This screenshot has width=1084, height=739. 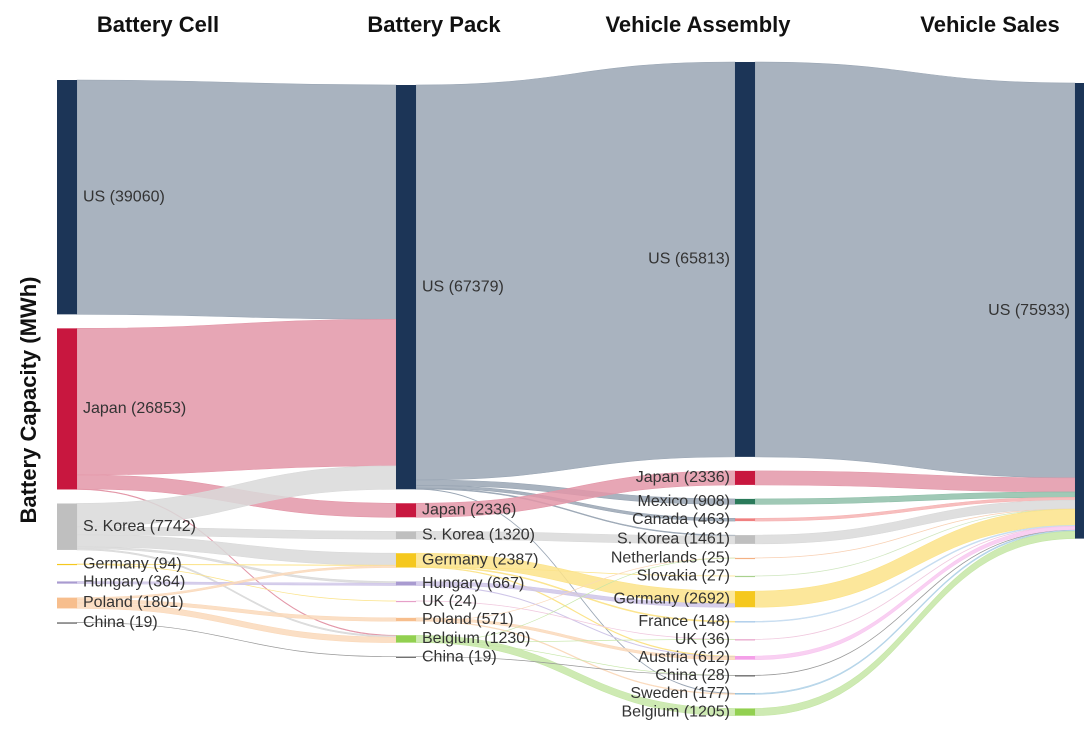 I want to click on node-label: Hungary (667), so click(x=473, y=583).